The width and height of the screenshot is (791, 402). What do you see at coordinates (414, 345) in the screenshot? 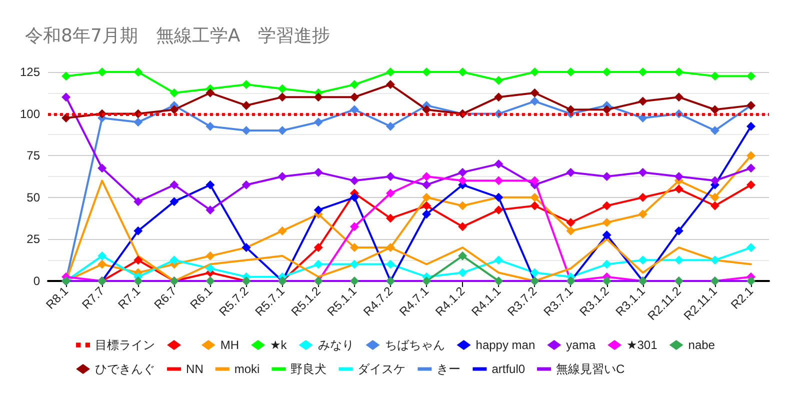
I see `legend-label: ちばちゃん` at bounding box center [414, 345].